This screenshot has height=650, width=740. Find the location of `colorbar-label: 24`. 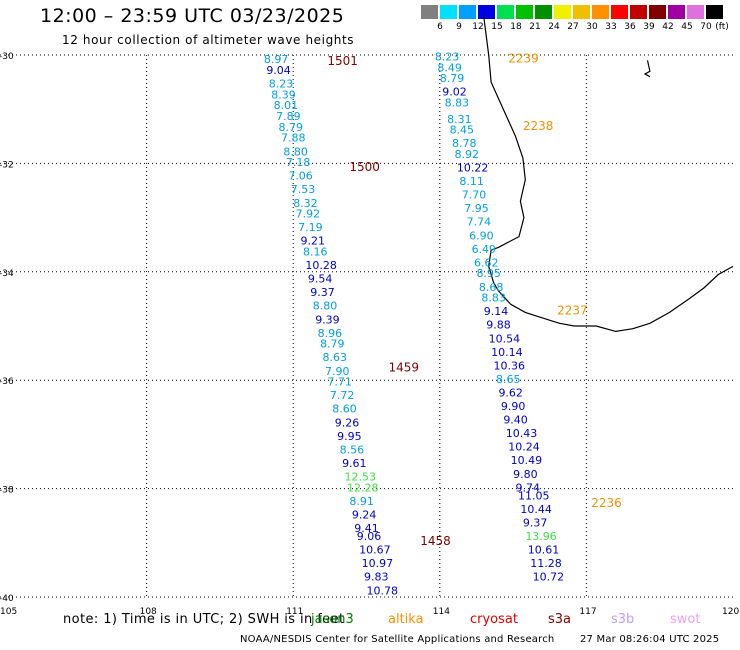

colorbar-label: 24 is located at coordinates (554, 27).